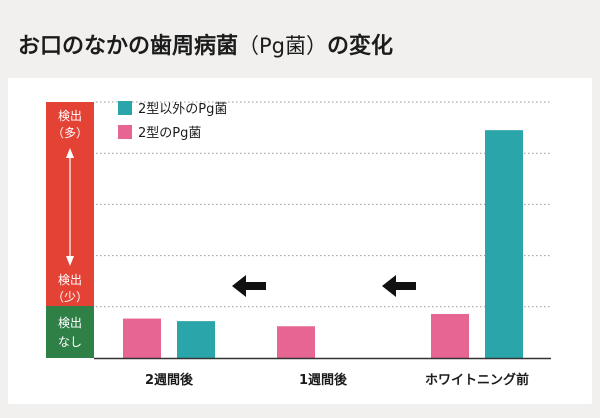 This screenshot has width=600, height=418. What do you see at coordinates (70, 297) in the screenshot?
I see `y-label-low-2: （少）` at bounding box center [70, 297].